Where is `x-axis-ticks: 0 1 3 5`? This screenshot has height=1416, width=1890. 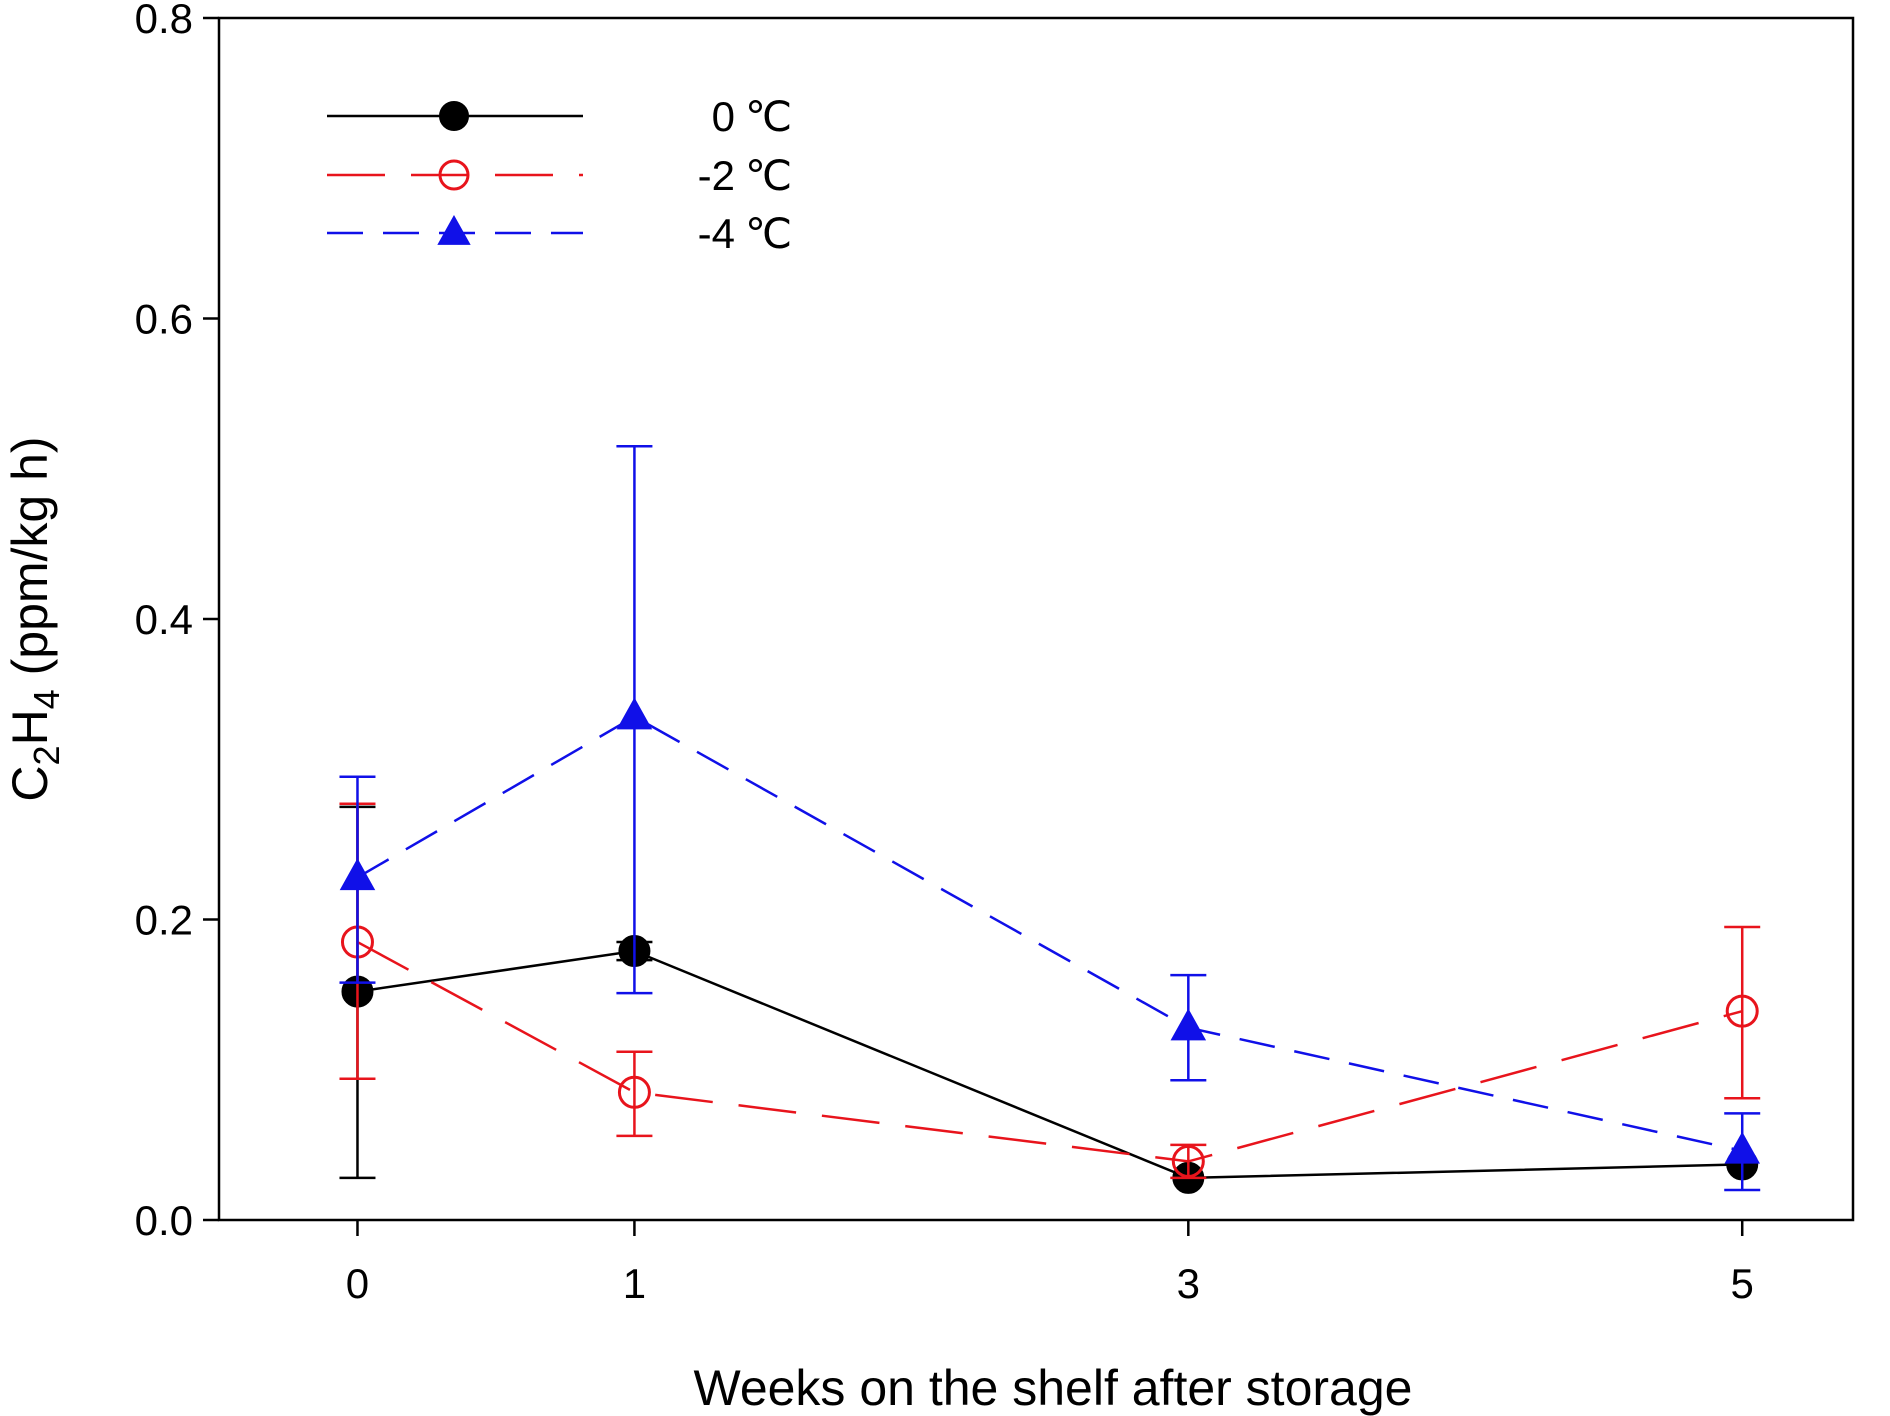
x-axis-ticks: 0 1 3 5 is located at coordinates (1050, 1263).